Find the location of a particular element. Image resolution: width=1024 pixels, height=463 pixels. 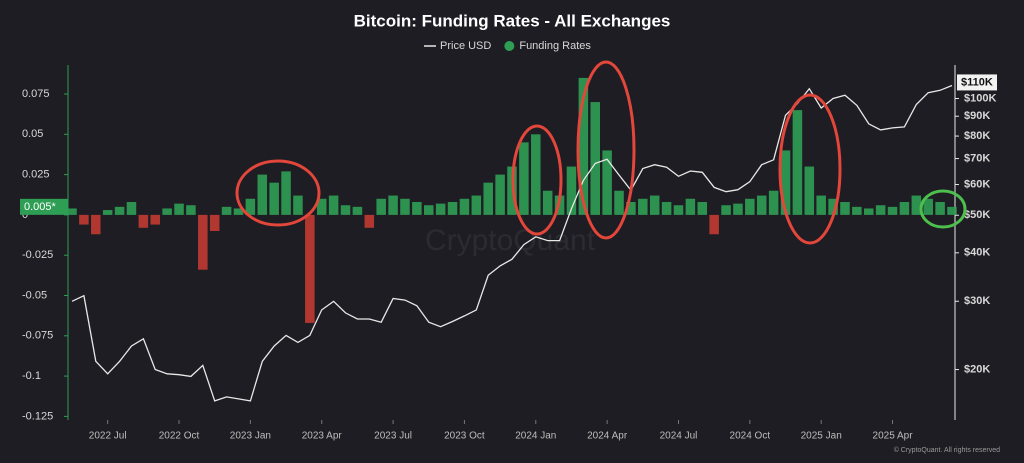

legend-swatch is located at coordinates (509, 46).